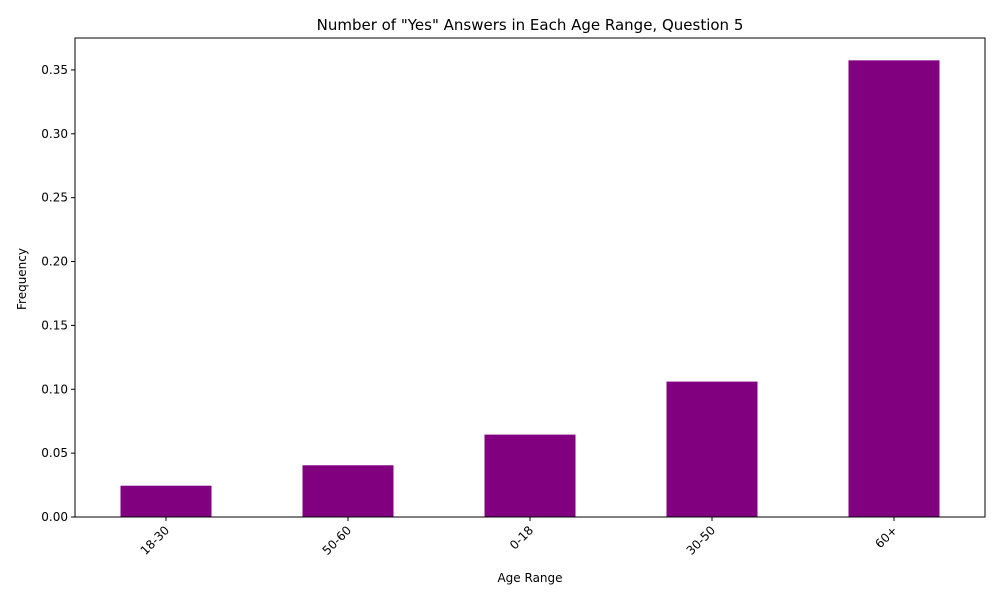 The image size is (1000, 600). Describe the element at coordinates (58, 293) in the screenshot. I see `y-axis-ticks: 0.00 0.05 0.10 0.15 0.20 0.25 0.30 0.35` at that location.